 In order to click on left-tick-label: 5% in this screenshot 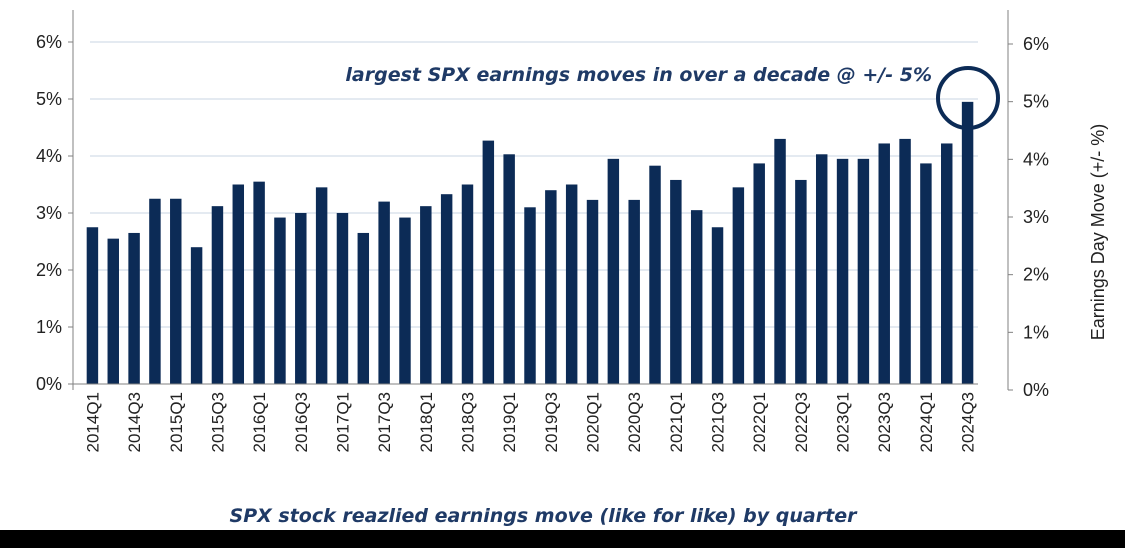, I will do `click(49, 99)`.